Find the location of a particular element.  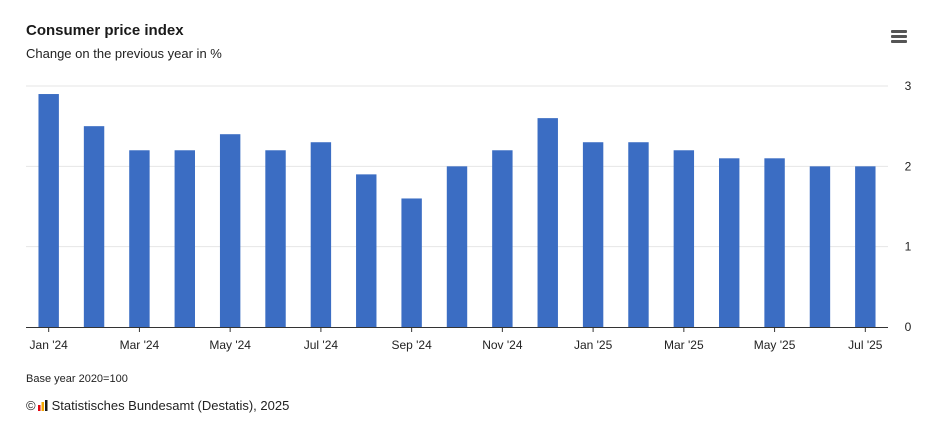

source-text: Statistisches Bundesamt (Destatis), 2025 is located at coordinates (170, 405).